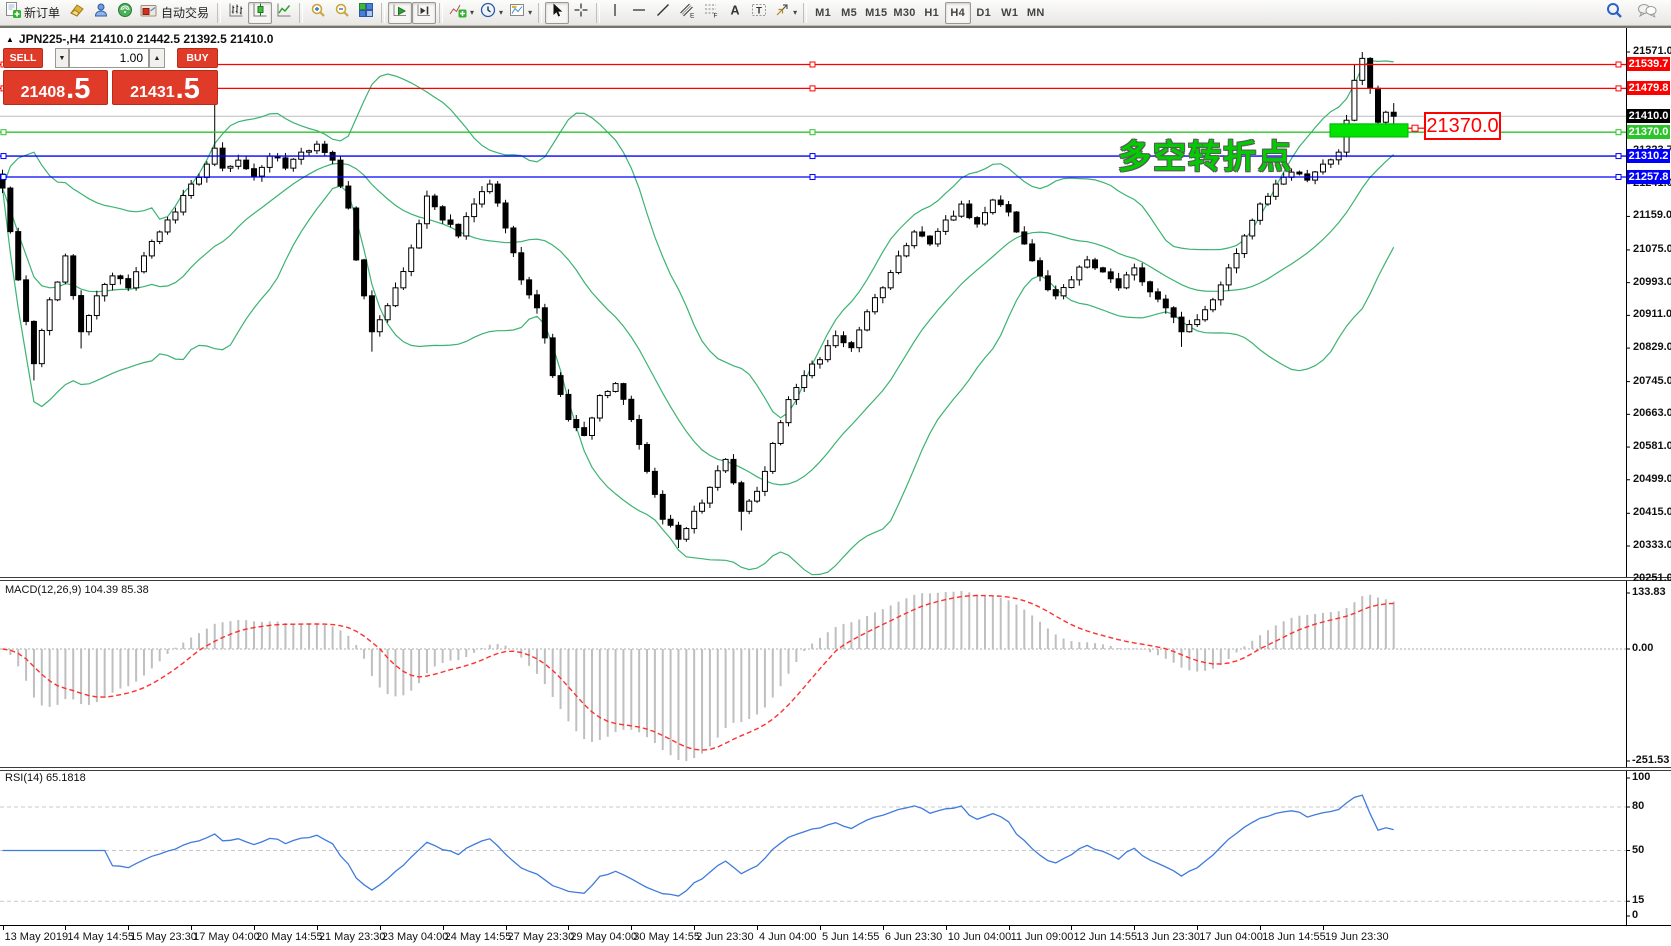 The width and height of the screenshot is (1671, 946). I want to click on time-label: 4 Jun 04:00, so click(788, 937).